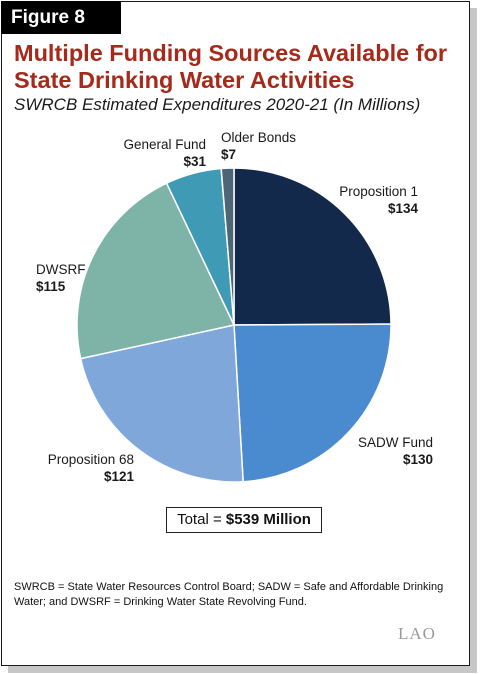 This screenshot has height=674, width=480. Describe the element at coordinates (227, 246) in the screenshot. I see `pie-slice-older-bonds` at that location.